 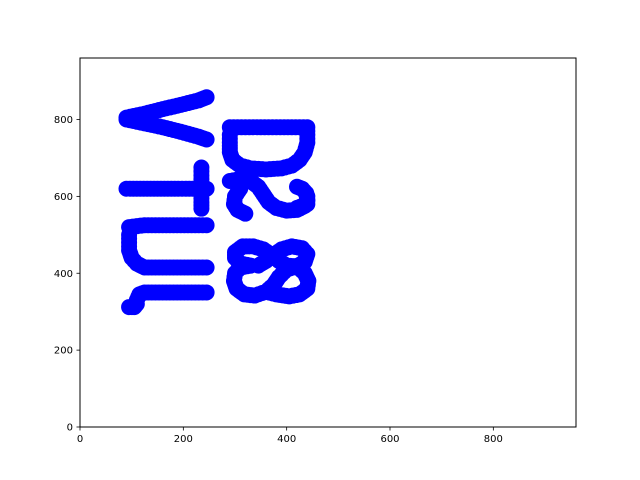 What do you see at coordinates (63, 197) in the screenshot?
I see `y-tick-label: 600` at bounding box center [63, 197].